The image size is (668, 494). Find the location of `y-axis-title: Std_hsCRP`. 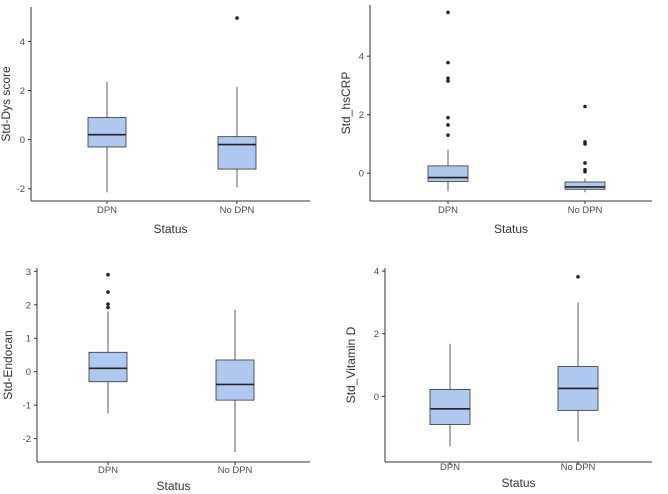

y-axis-title: Std_hsCRP is located at coordinates (346, 103).